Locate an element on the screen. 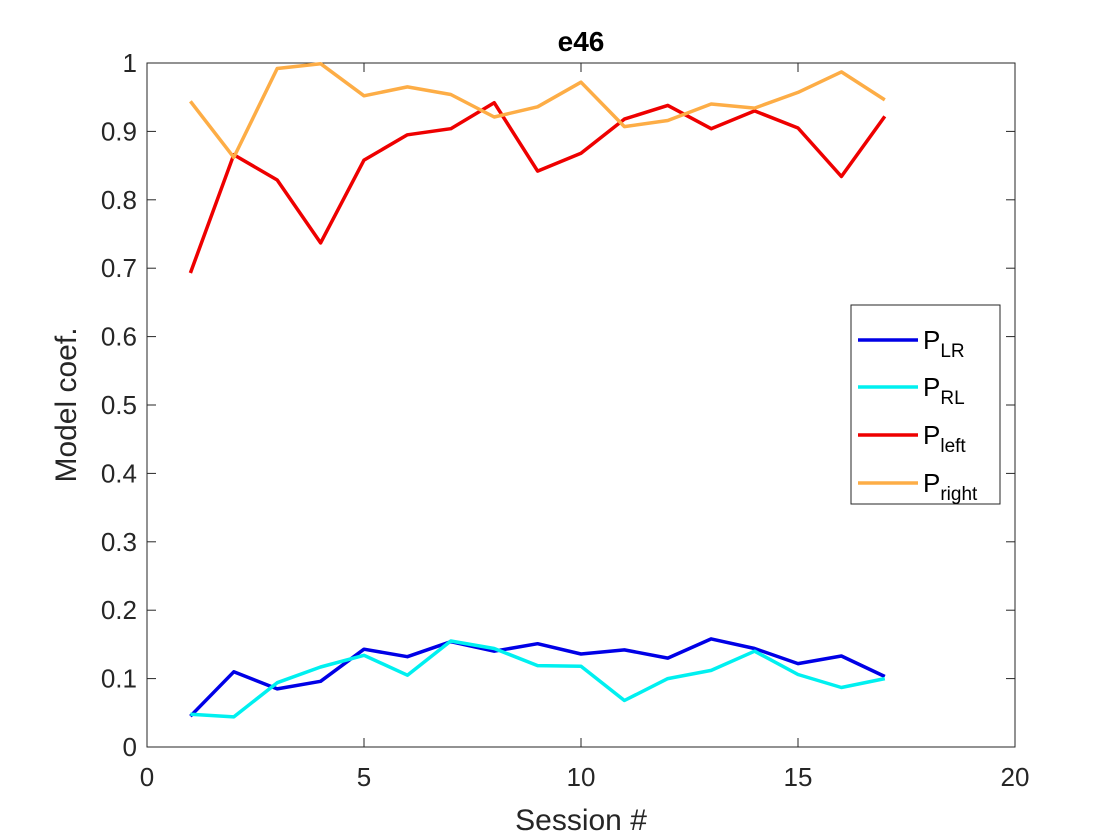  y-tick-label: 0 is located at coordinates (130, 747).